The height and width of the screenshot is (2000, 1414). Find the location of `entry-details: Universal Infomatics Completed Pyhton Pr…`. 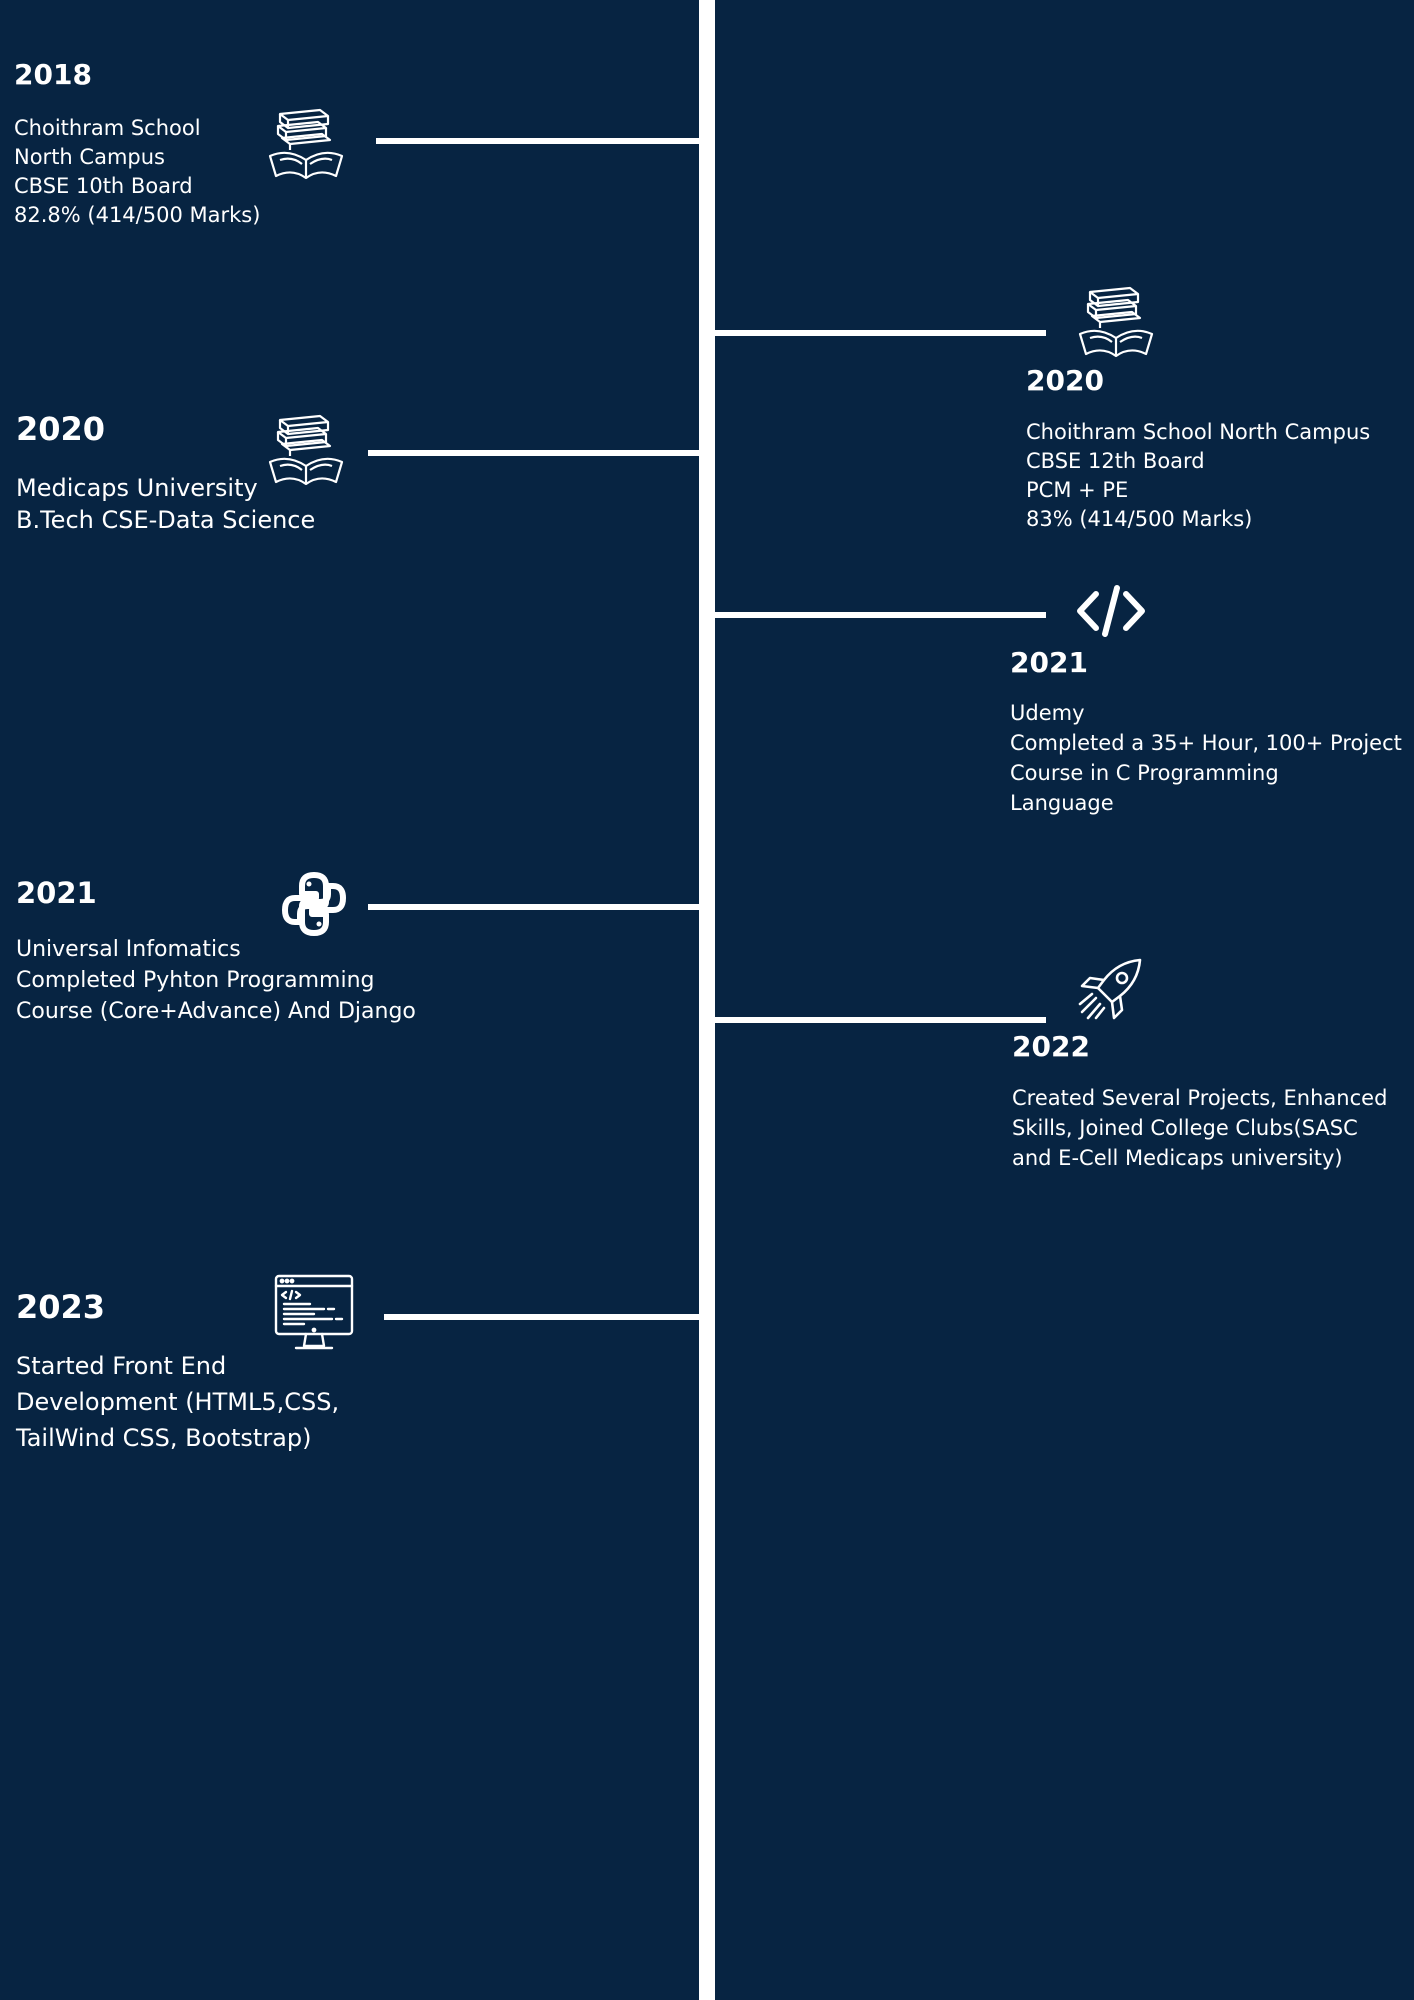

entry-details: Universal Infomatics Completed Pyhton Pr… is located at coordinates (216, 980).